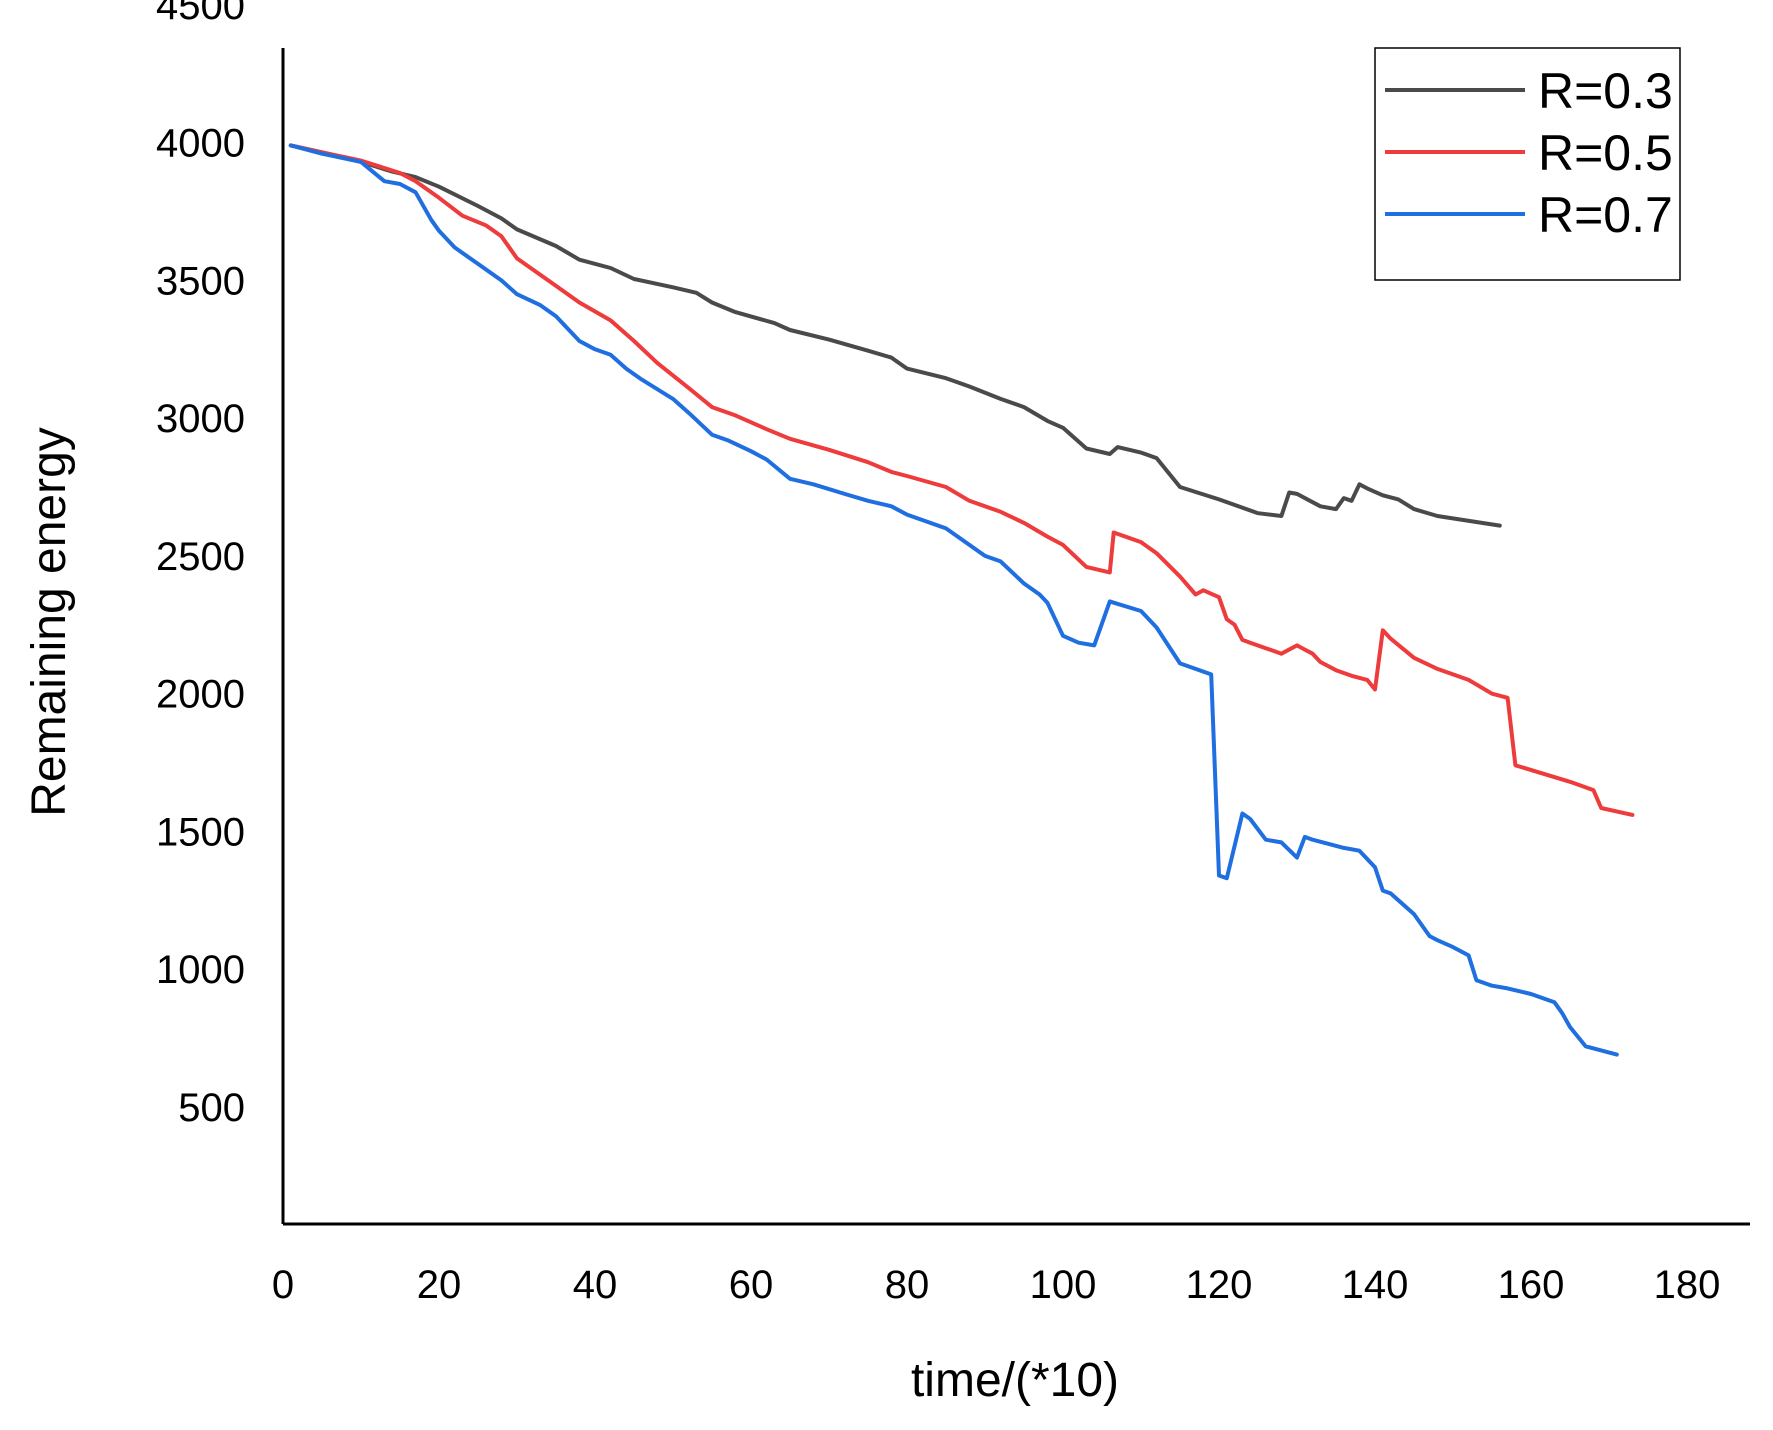 This screenshot has width=1773, height=1430. What do you see at coordinates (200, 281) in the screenshot?
I see `y-tick-label: 3500` at bounding box center [200, 281].